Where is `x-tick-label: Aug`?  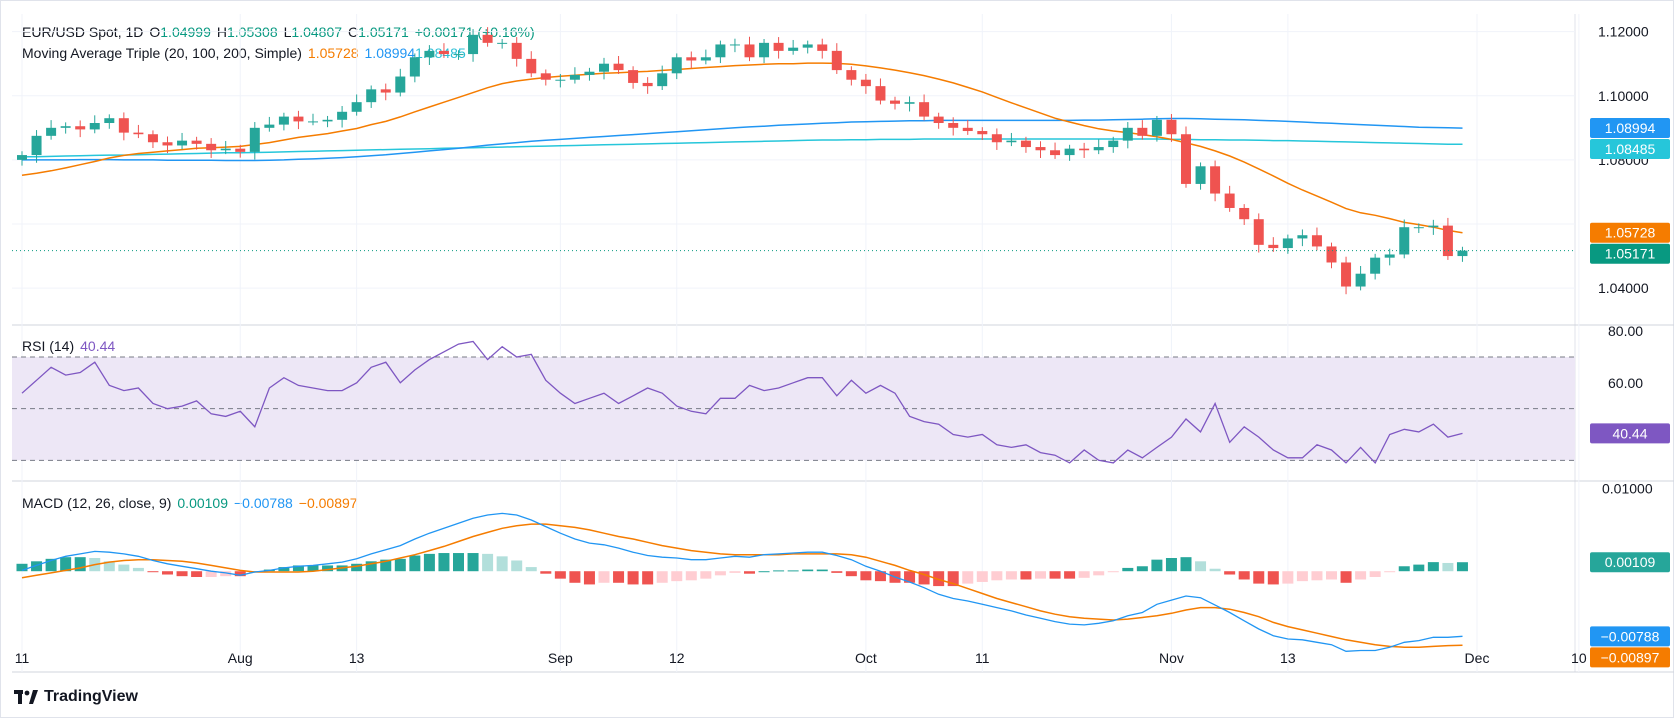 x-tick-label: Aug is located at coordinates (240, 658).